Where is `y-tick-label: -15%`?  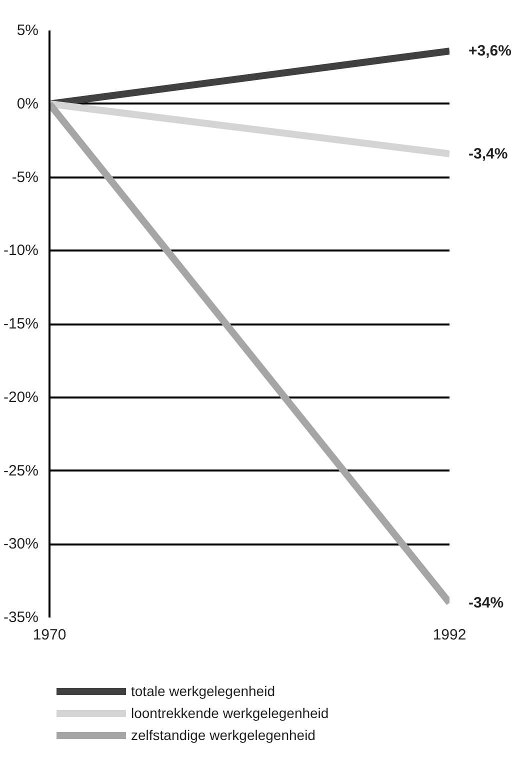 y-tick-label: -15% is located at coordinates (21, 324).